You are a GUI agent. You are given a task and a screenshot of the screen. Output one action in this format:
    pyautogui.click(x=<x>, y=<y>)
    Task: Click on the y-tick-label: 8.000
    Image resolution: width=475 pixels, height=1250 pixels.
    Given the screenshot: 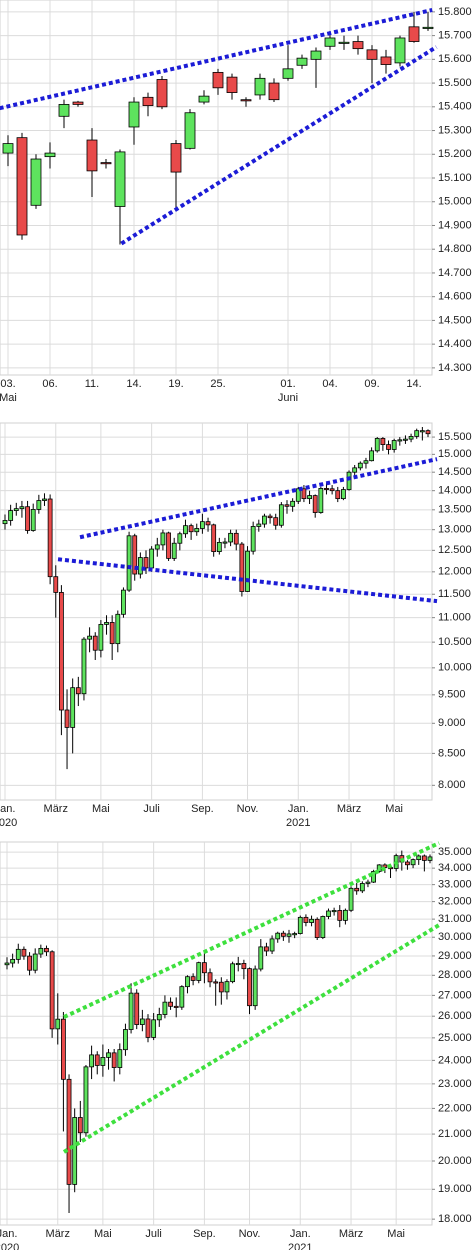 What is the action you would take?
    pyautogui.click(x=452, y=785)
    